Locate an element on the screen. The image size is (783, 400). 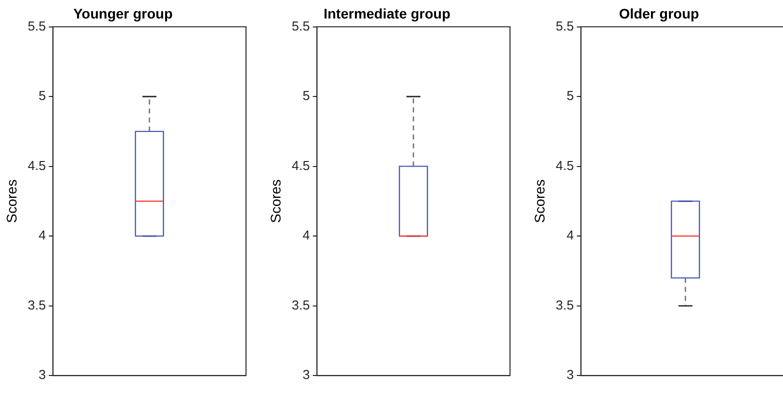
chart-title: Younger group is located at coordinates (123, 13).